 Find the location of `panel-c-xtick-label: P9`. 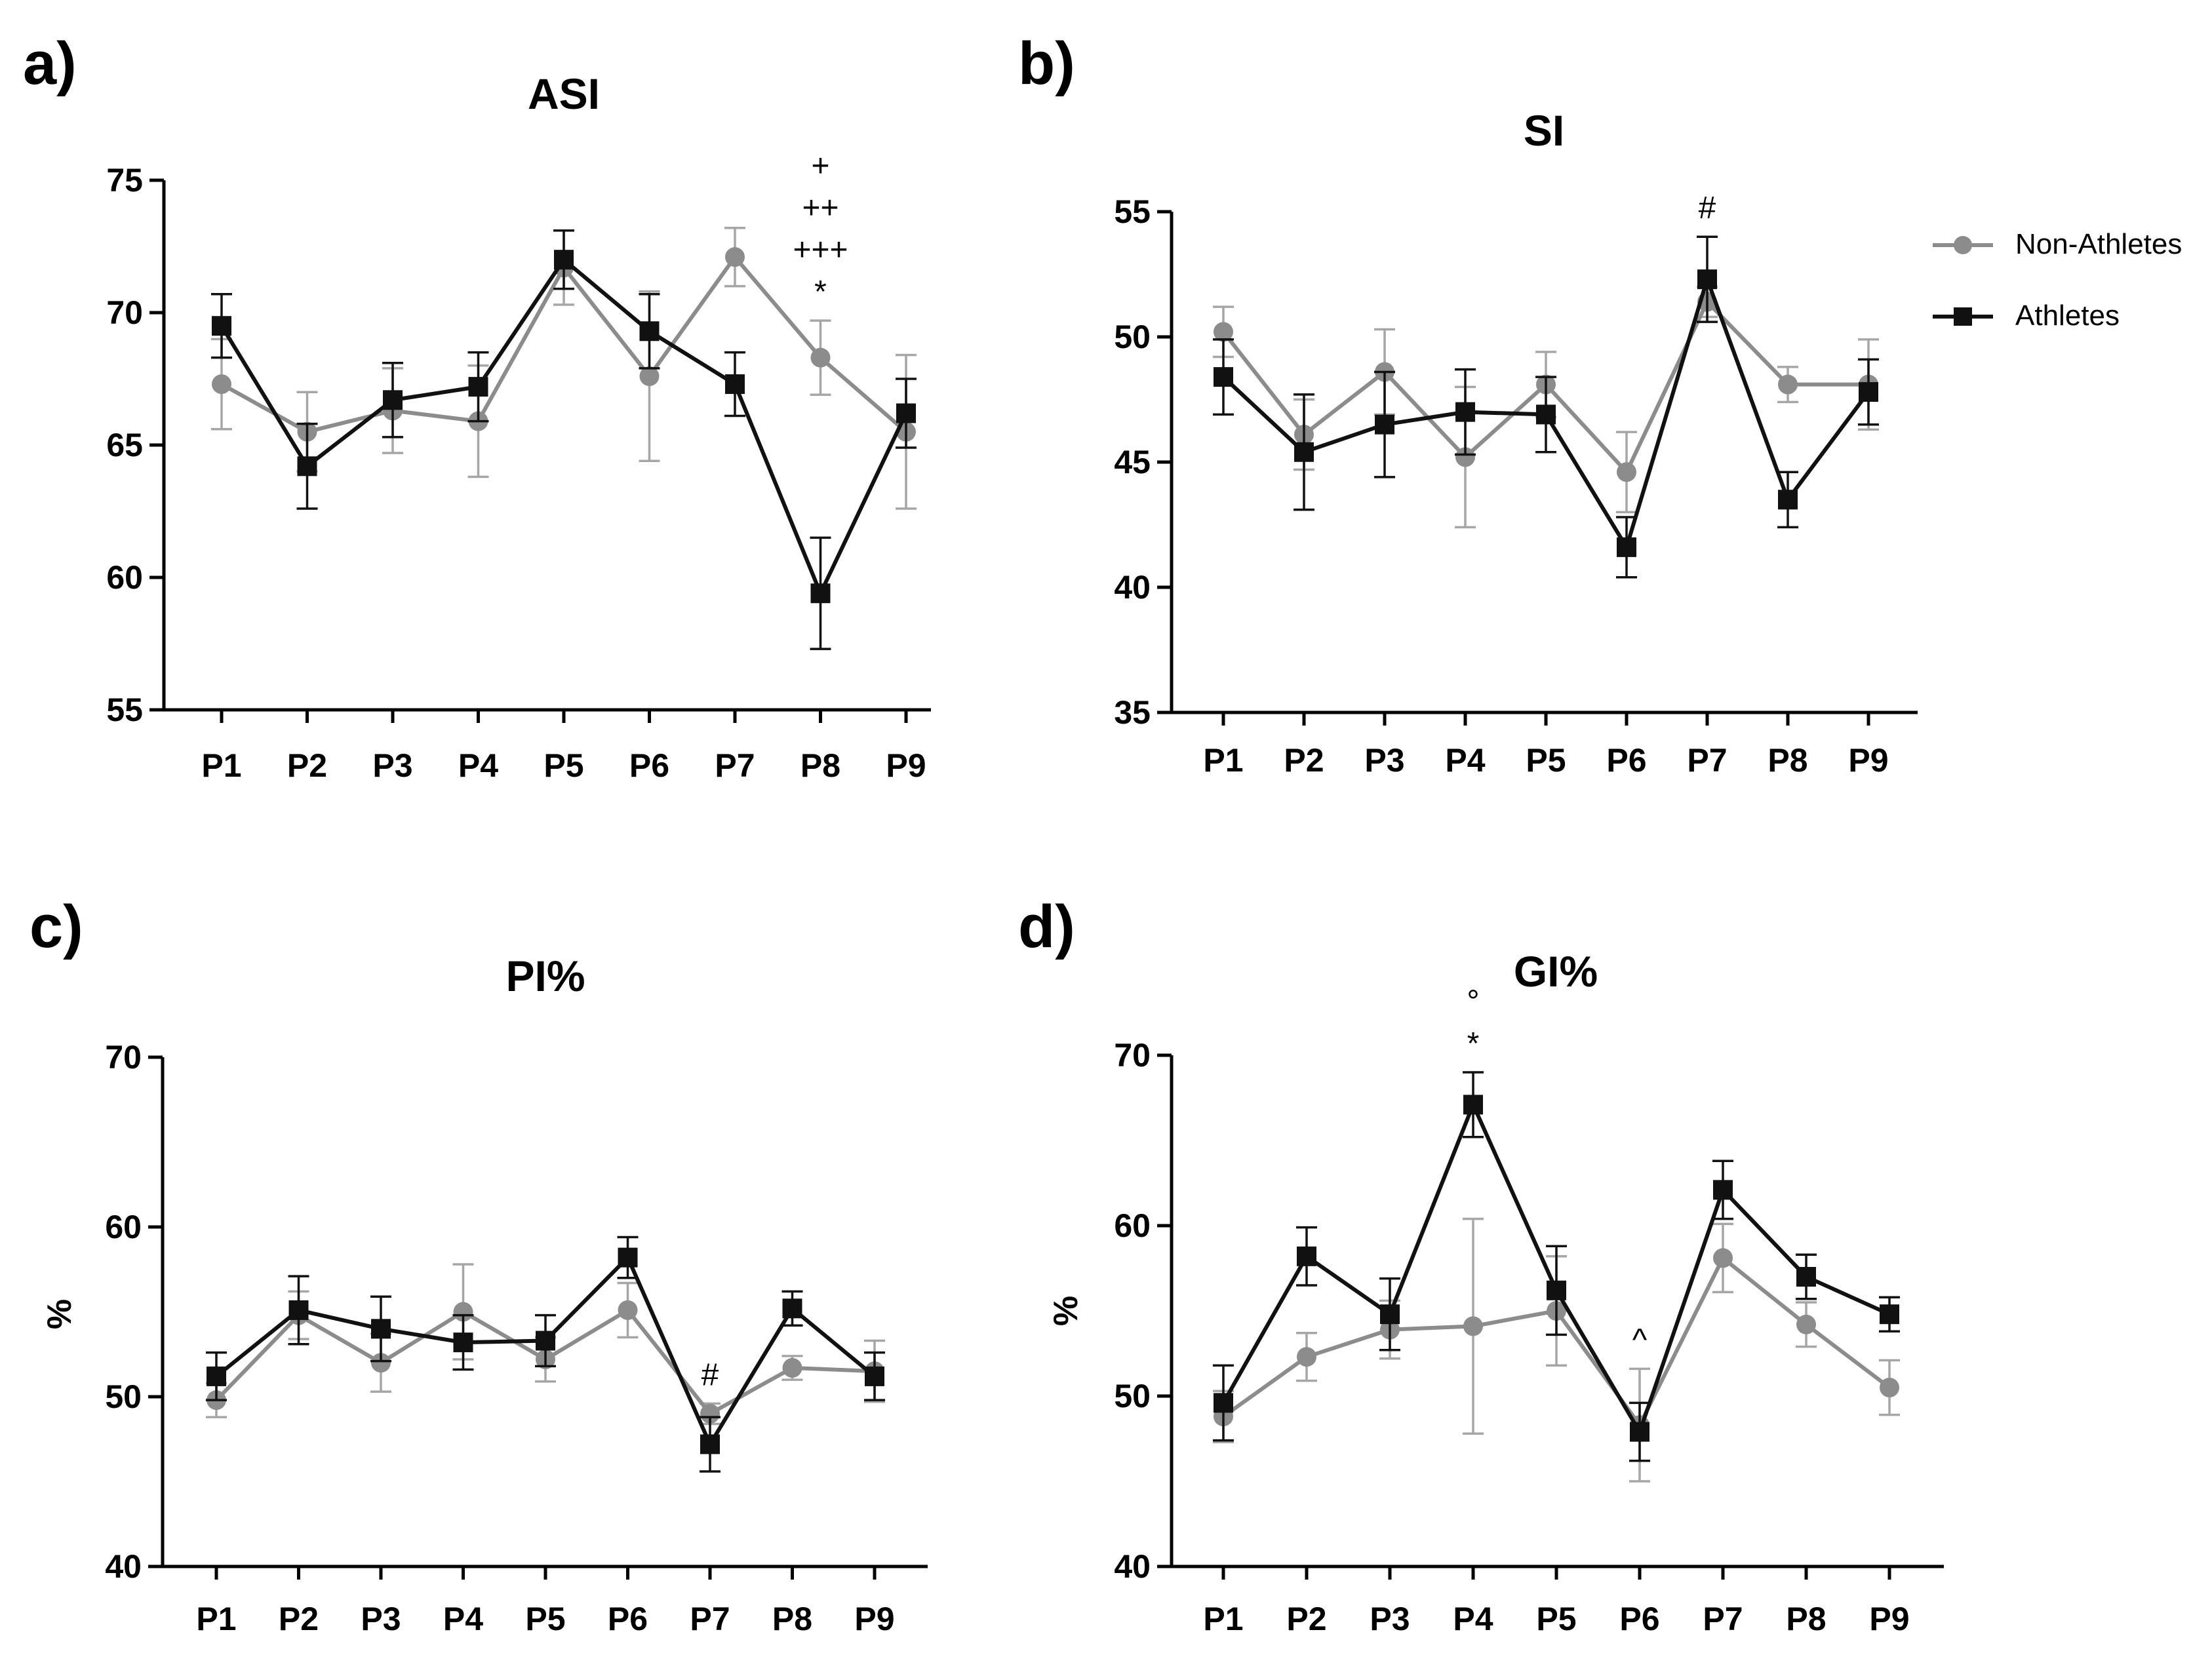

panel-c-xtick-label: P9 is located at coordinates (874, 1619).